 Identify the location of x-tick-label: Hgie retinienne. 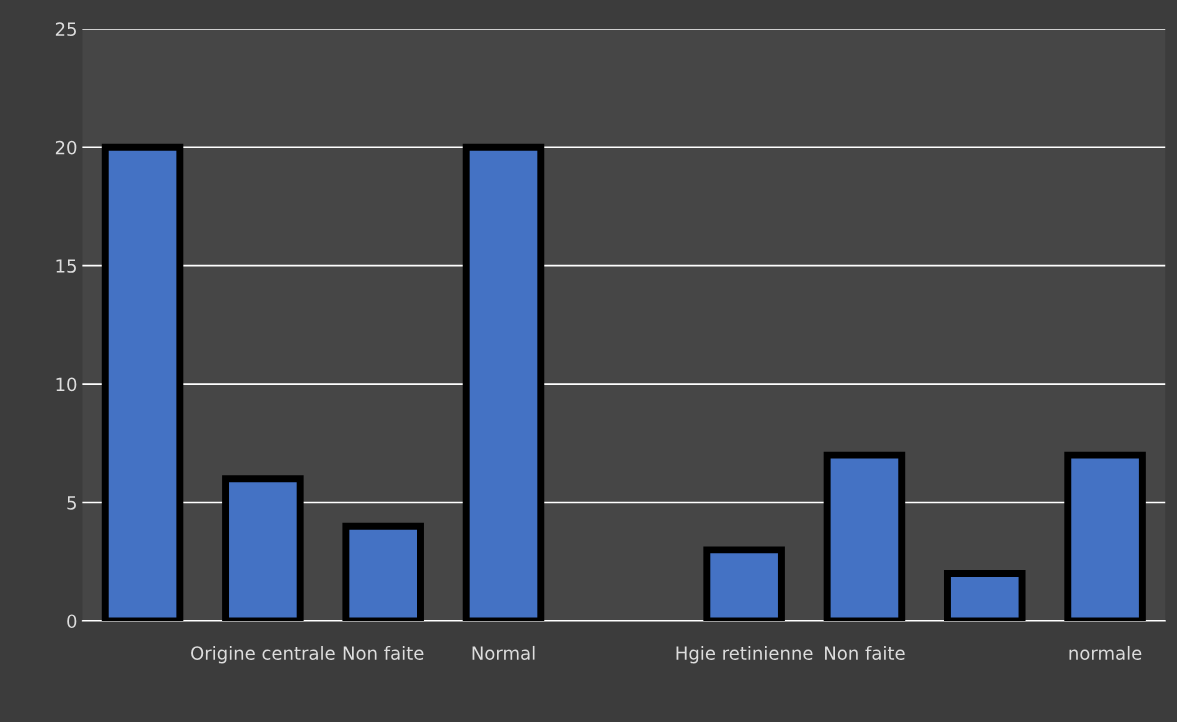
(744, 654).